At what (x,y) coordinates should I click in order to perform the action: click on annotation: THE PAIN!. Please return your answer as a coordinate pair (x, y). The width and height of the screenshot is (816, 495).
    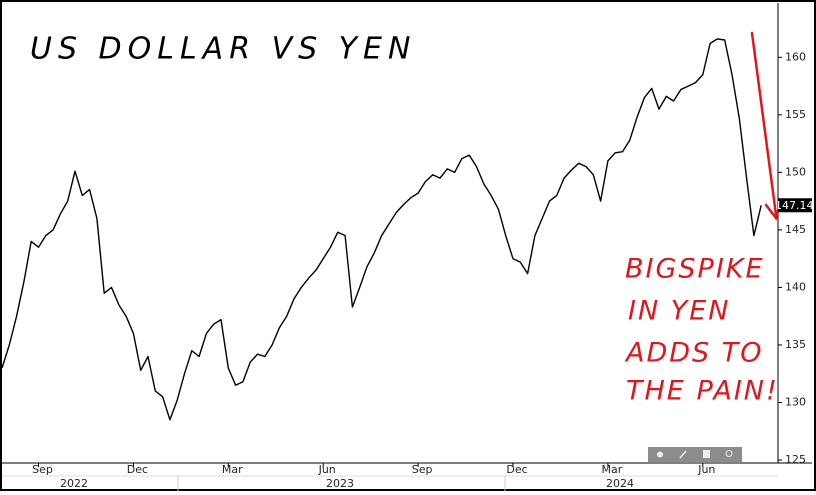
    Looking at the image, I should click on (702, 391).